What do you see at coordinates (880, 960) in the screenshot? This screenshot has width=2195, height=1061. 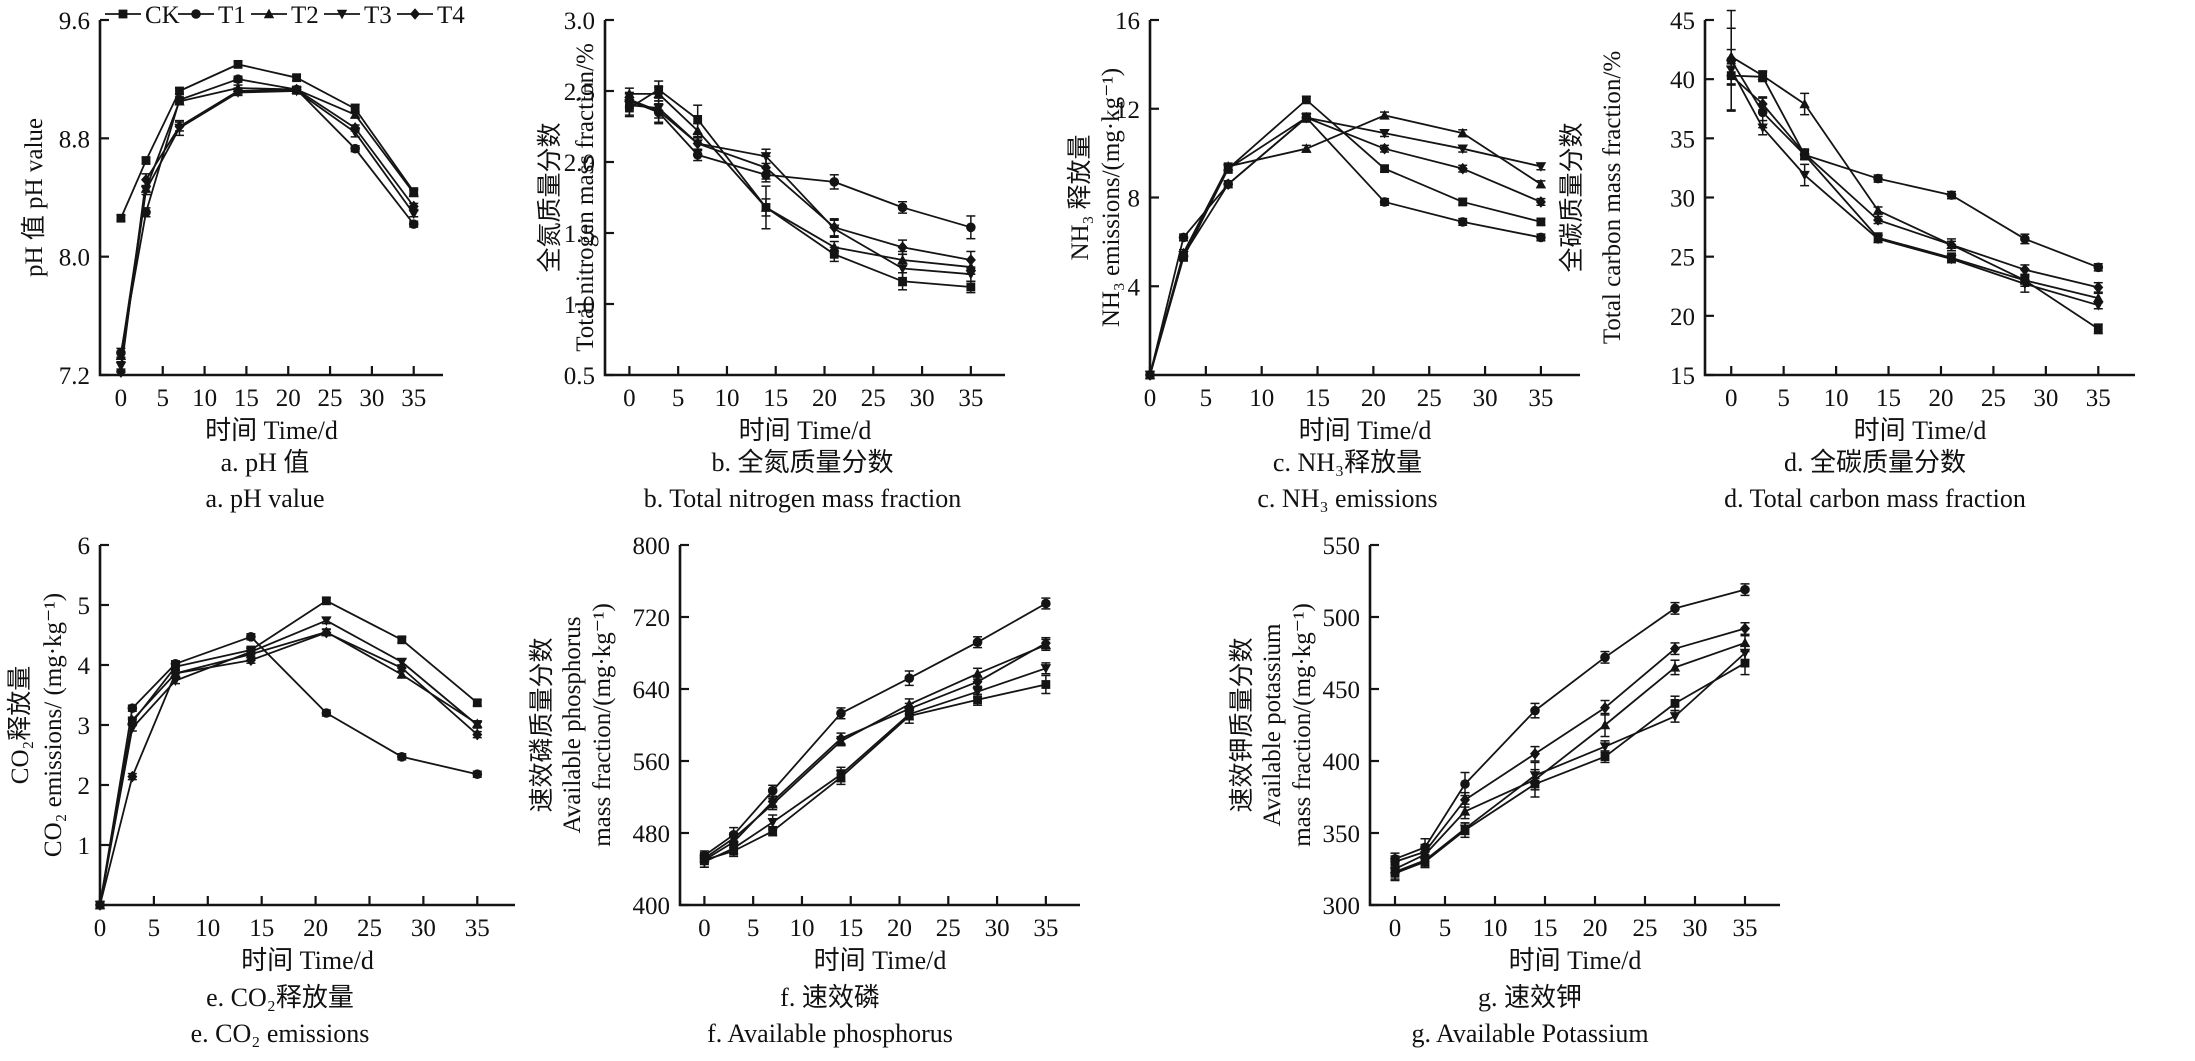 I see `chart-f-xlabel: 时间 Time/d` at bounding box center [880, 960].